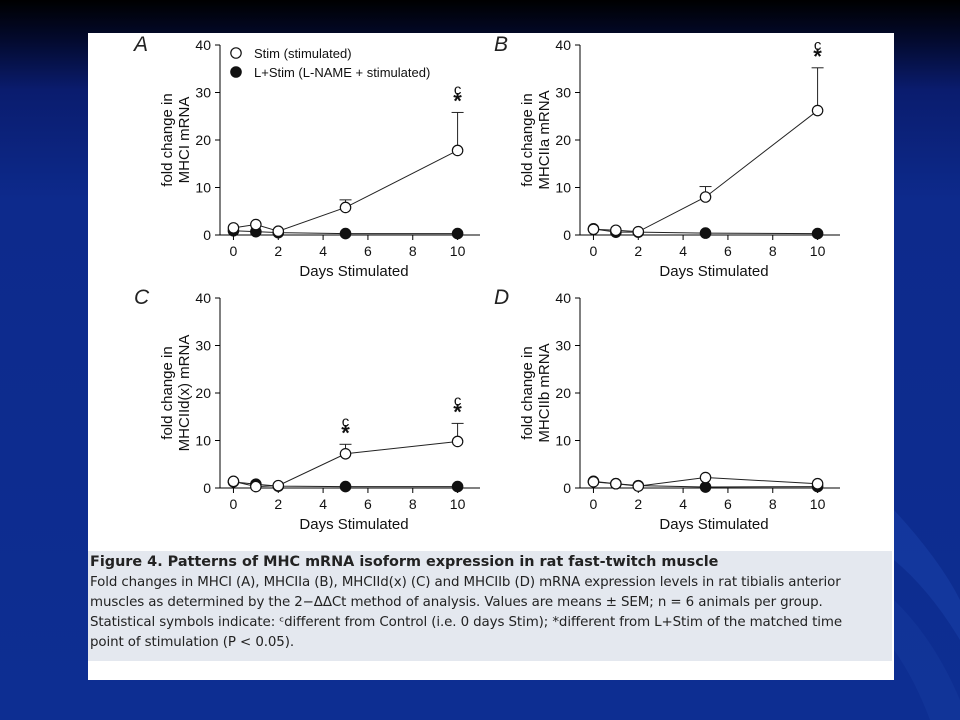  I want to click on y-axis-label-line: MHCI mRNA, so click(184, 140).